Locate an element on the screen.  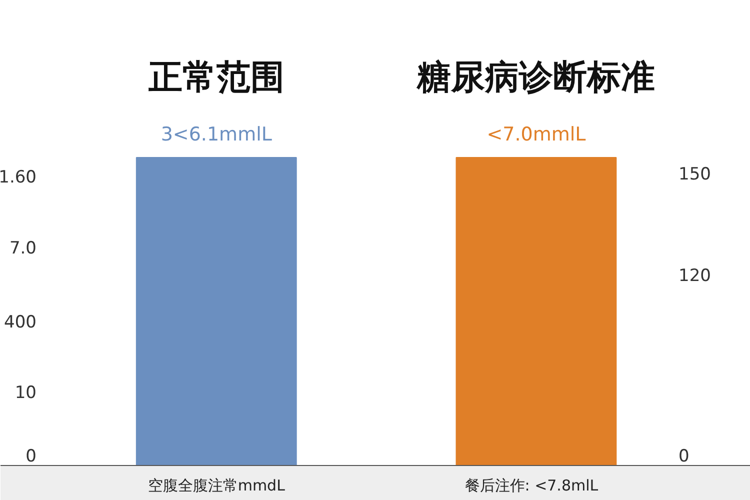
annotation: 150 is located at coordinates (694, 174).